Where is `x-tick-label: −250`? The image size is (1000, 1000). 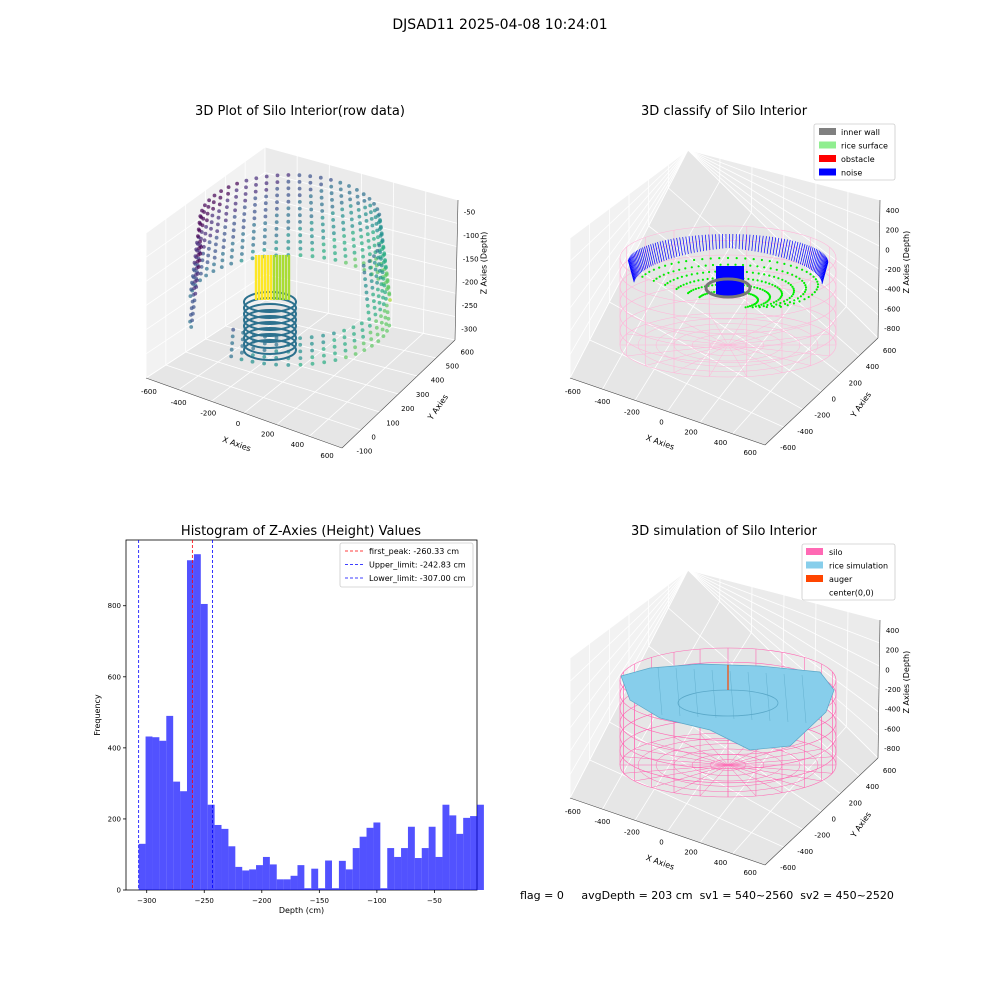
x-tick-label: −250 is located at coordinates (204, 901).